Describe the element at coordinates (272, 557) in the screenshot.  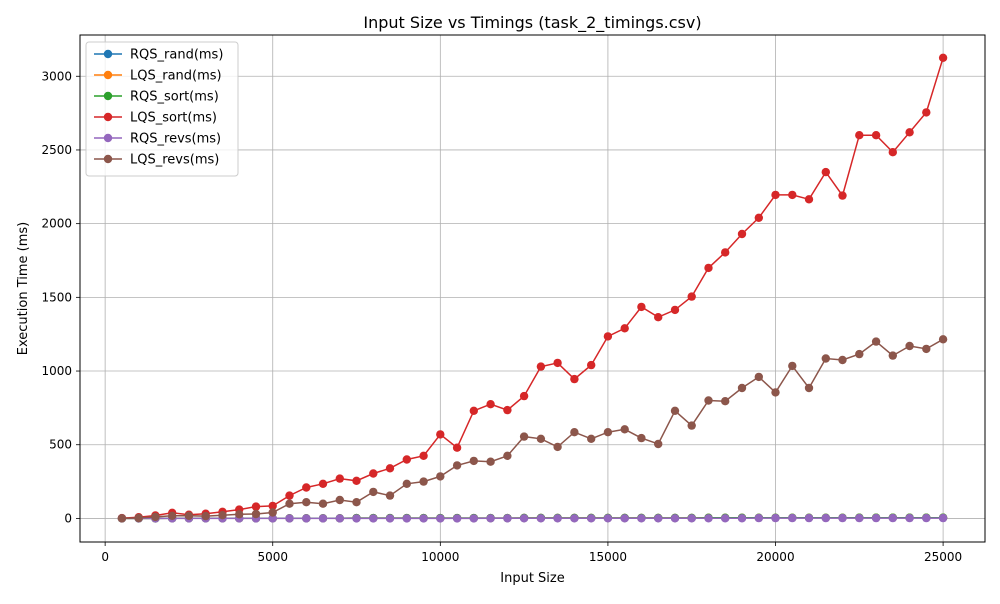
I see `x-tick-label: 5000` at that location.